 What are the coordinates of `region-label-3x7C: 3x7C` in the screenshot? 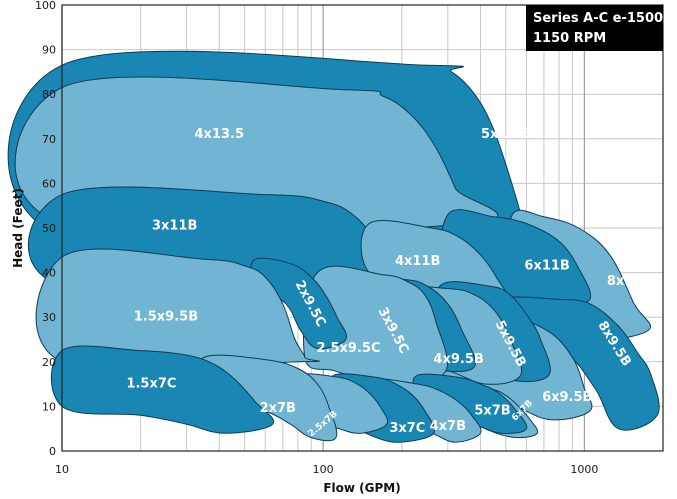 It's located at (407, 428).